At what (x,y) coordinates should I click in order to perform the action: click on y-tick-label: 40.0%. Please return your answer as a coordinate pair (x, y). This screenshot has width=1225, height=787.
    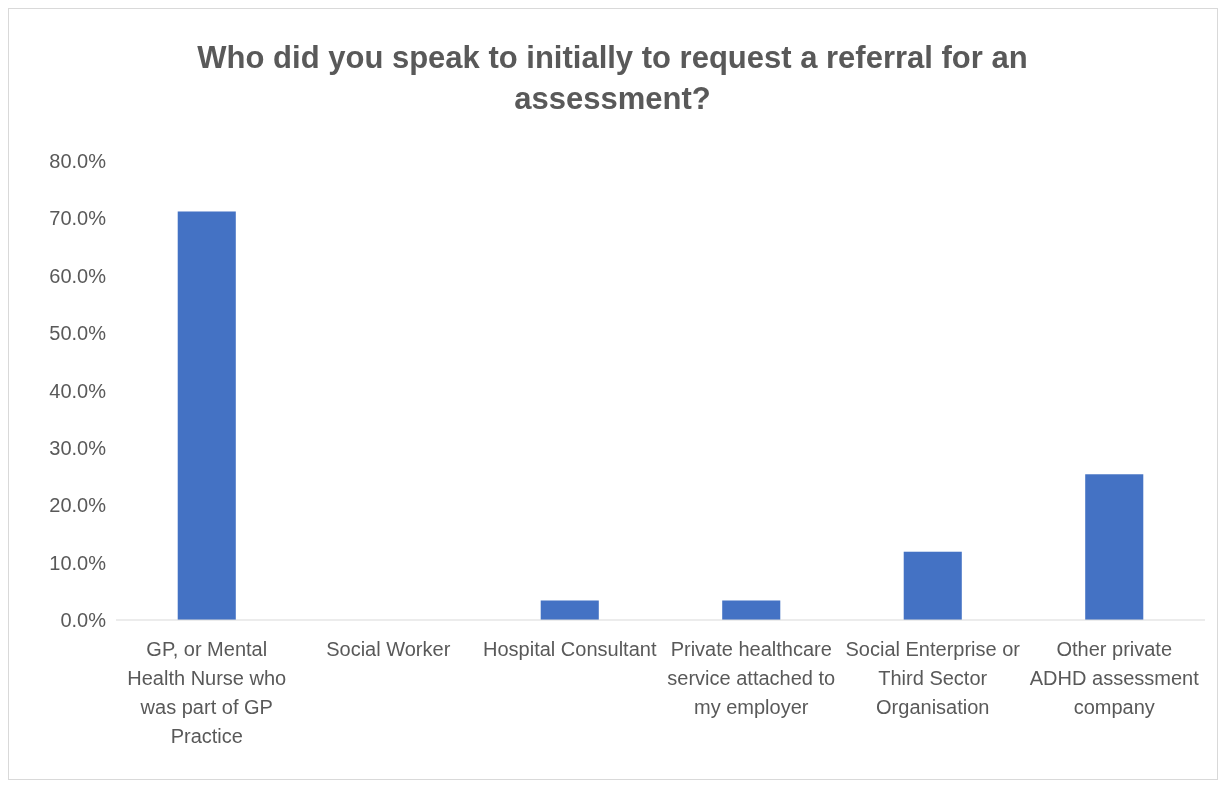
    Looking at the image, I should click on (78, 390).